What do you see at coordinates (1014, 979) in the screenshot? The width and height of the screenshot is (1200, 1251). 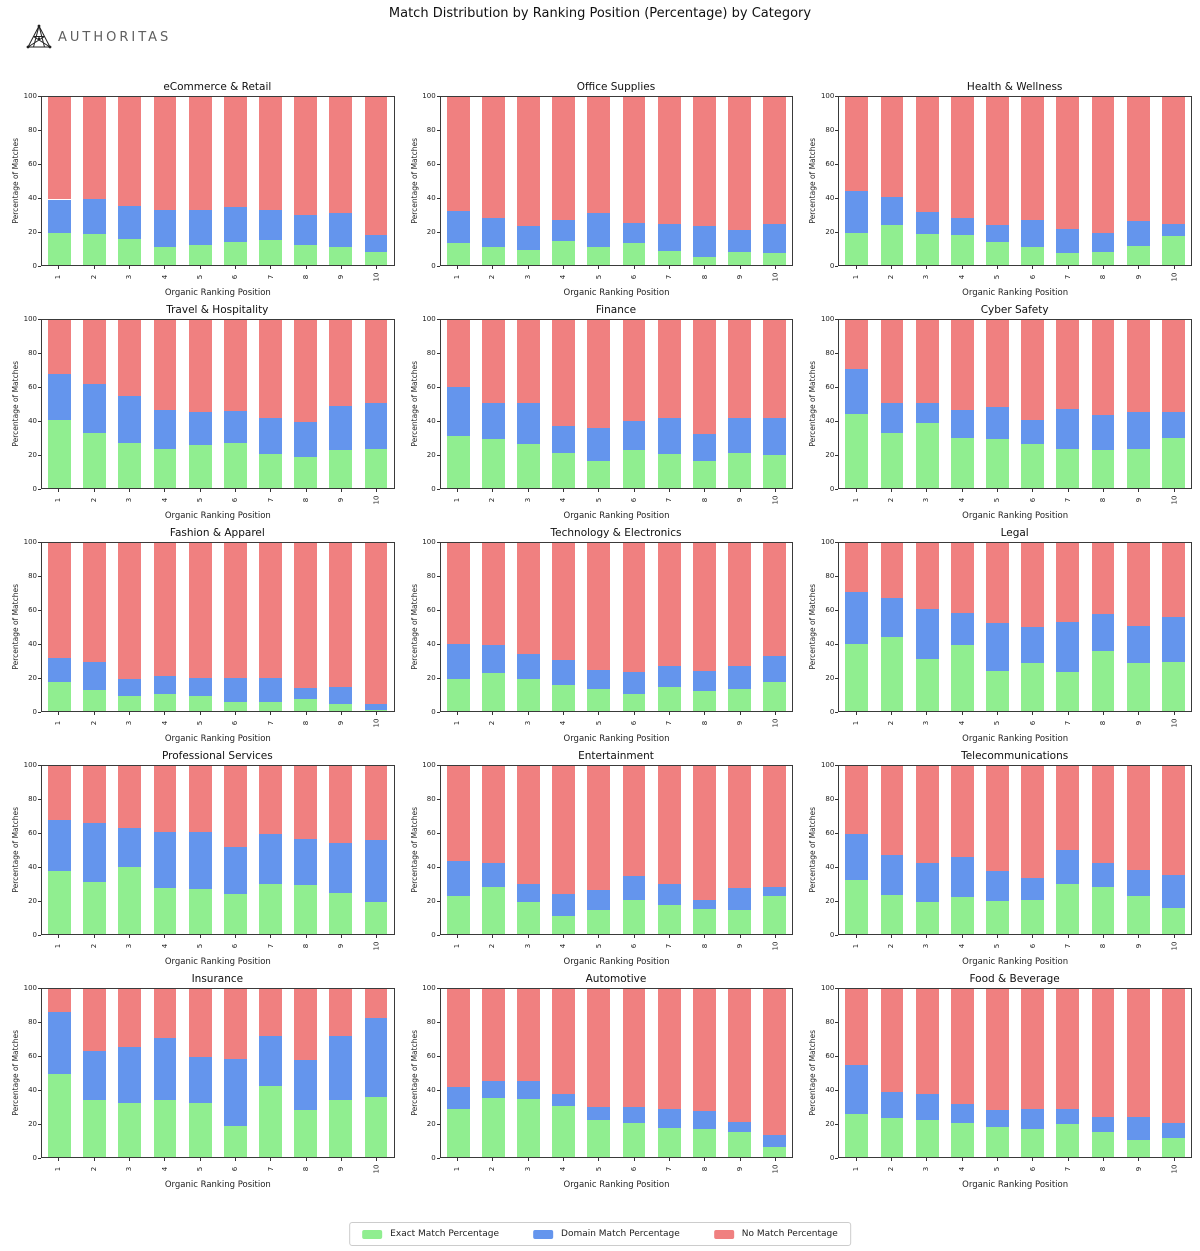 I see `chart-title: Food & Beverage` at bounding box center [1014, 979].